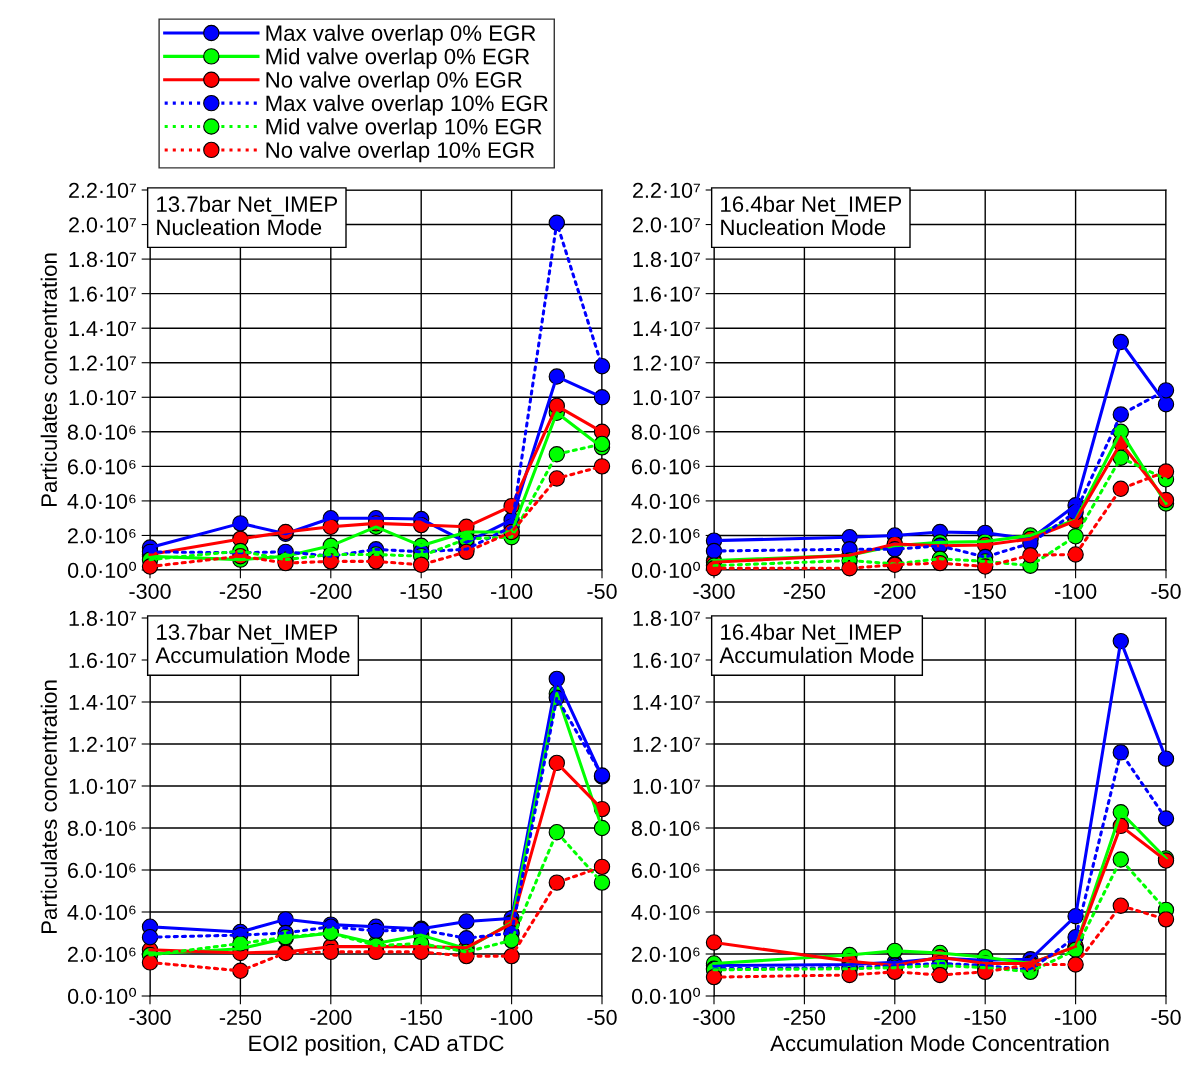 This screenshot has height=1072, width=1190. Describe the element at coordinates (407, 105) in the screenshot. I see `legend-label: Max valve overlap 10% EGR` at that location.